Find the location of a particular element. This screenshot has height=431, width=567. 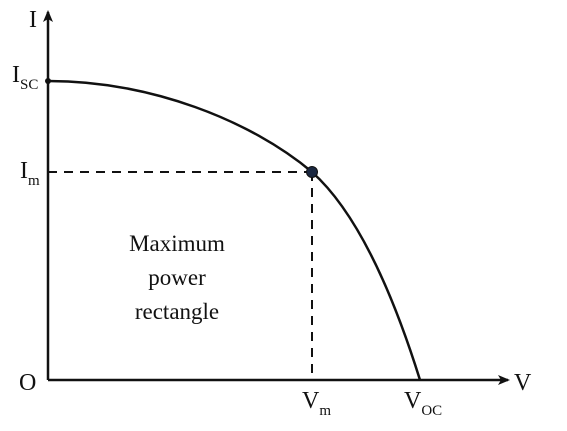

y-axis-label: I is located at coordinates (33, 20).